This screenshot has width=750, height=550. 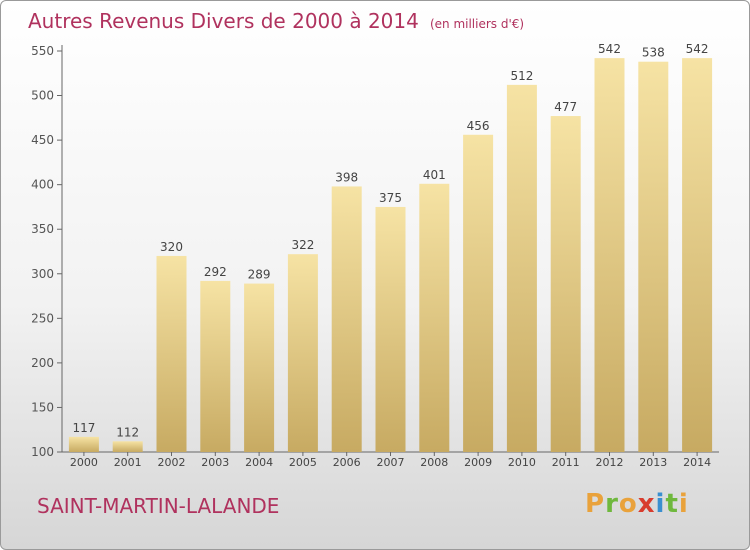 What do you see at coordinates (347, 462) in the screenshot?
I see `x-tick-label: 2006` at bounding box center [347, 462].